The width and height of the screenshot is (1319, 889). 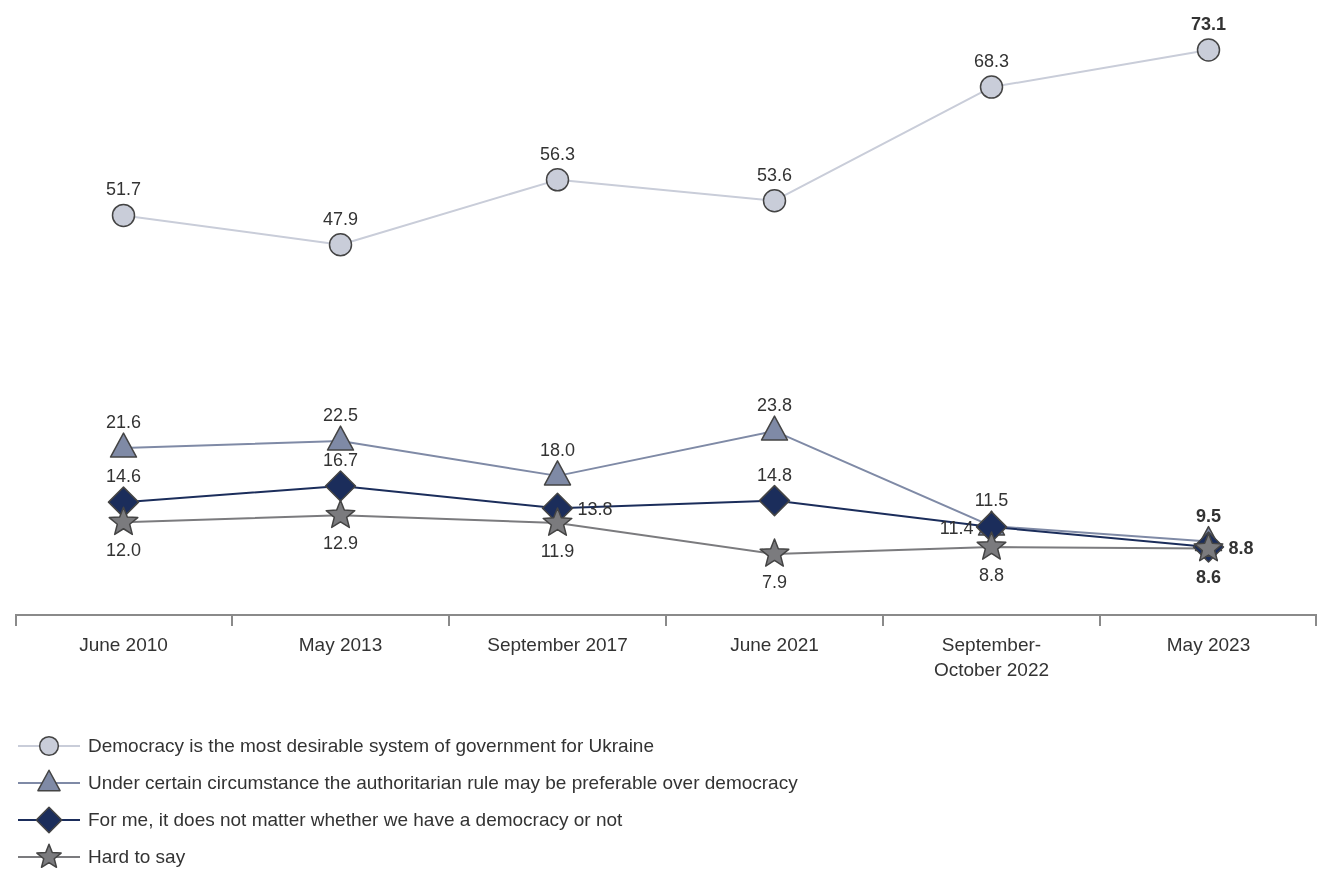 I want to click on data-label: 16.7, so click(x=340, y=459).